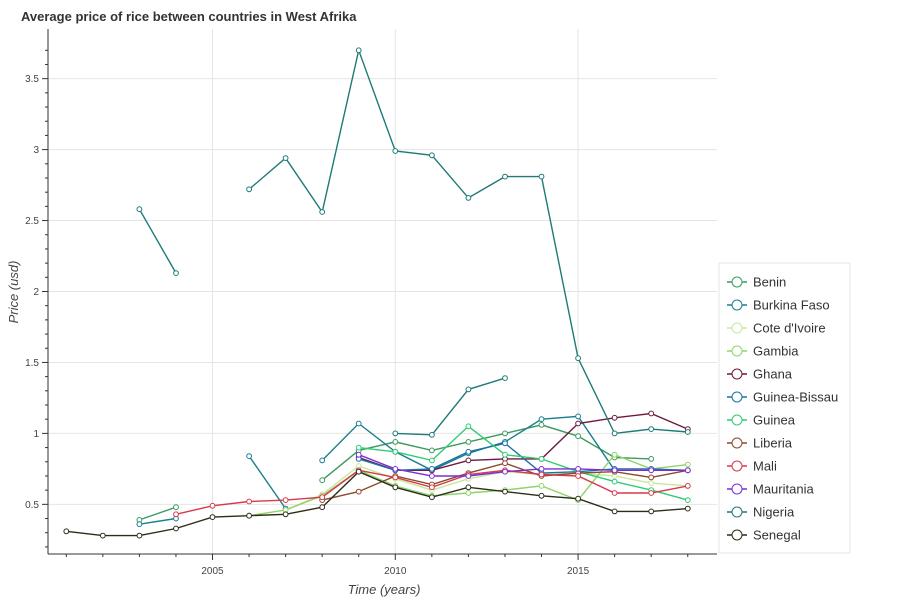 The image size is (900, 605). I want to click on series-senegal, so click(377, 503).